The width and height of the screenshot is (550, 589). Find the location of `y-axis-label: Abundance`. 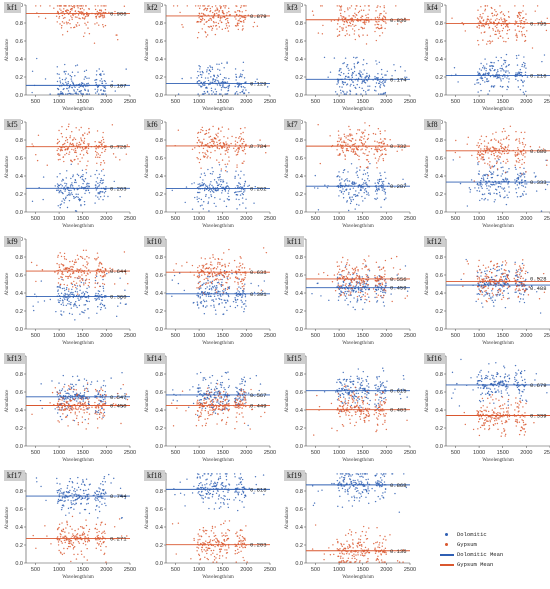

y-axis-label: Abundance is located at coordinates (427, 284).